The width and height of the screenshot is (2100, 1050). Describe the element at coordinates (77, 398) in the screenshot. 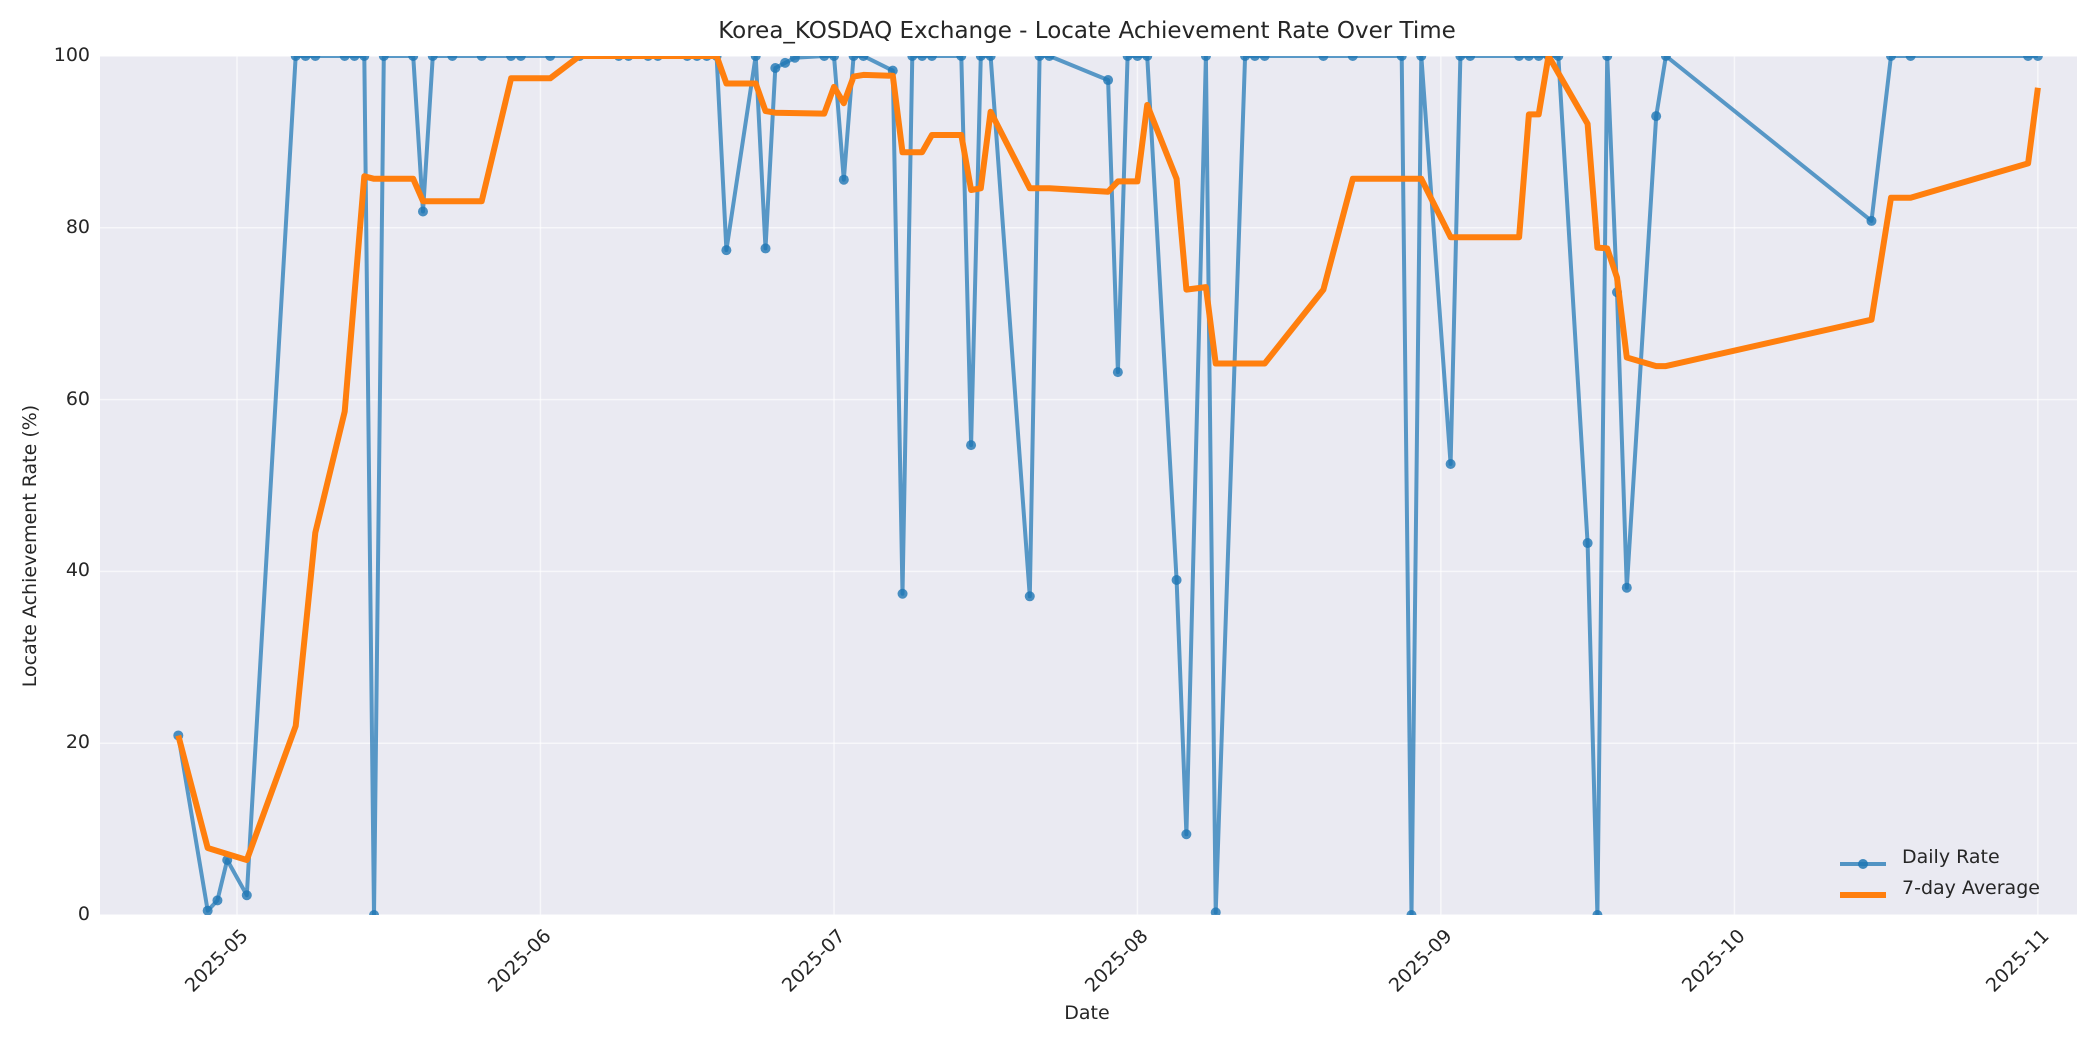

I see `y-tick-label: 60` at that location.